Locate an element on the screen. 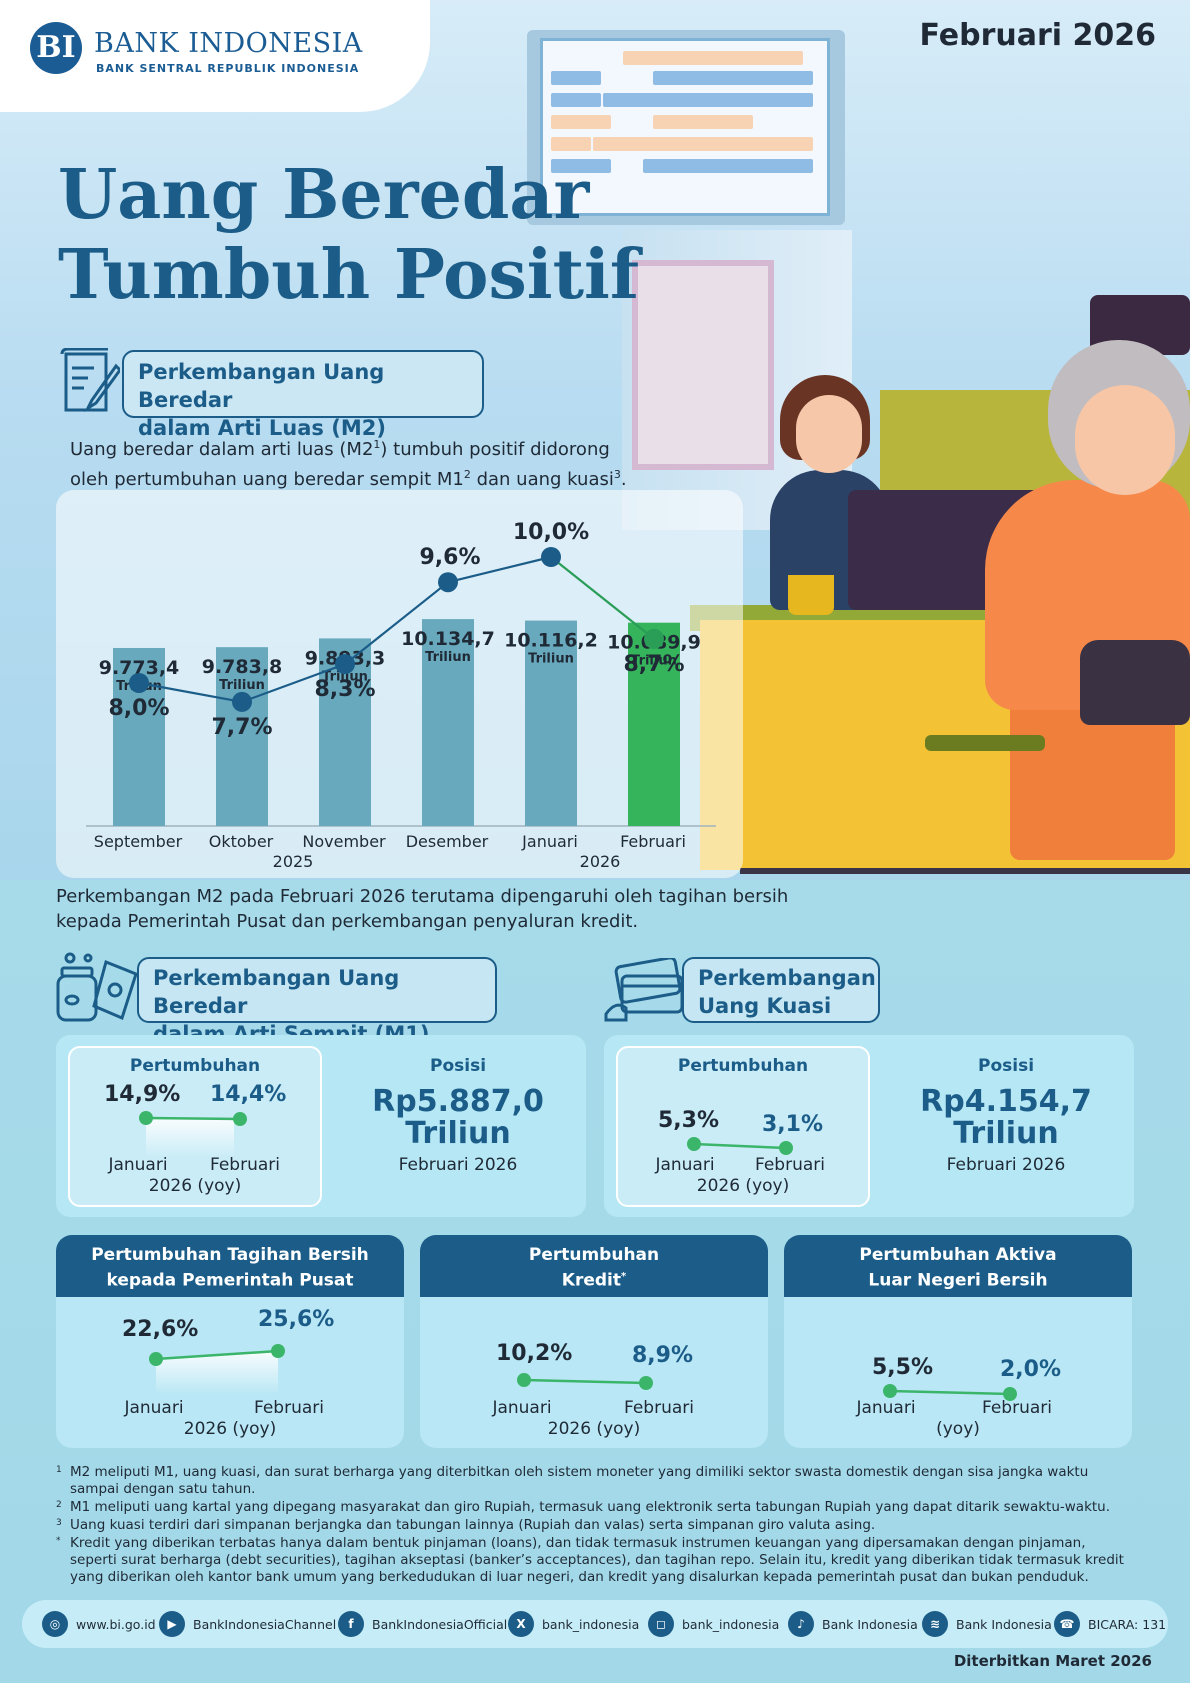  sparkline-point-february is located at coordinates (786, 1148).